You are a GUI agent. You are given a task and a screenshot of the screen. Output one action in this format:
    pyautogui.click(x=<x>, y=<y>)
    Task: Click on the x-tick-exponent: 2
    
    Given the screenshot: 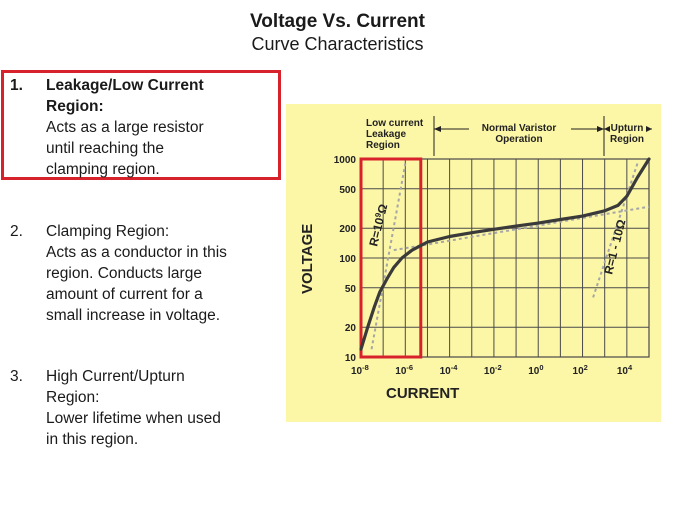 What is the action you would take?
    pyautogui.click(x=586, y=367)
    